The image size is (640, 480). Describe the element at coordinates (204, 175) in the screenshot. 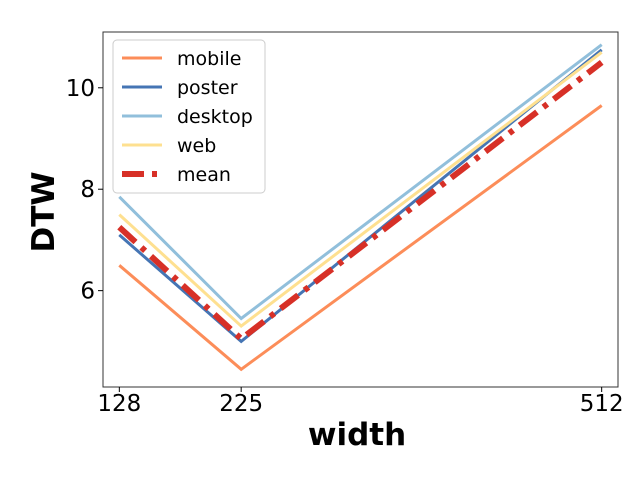

I see `legend-label-mean: mean` at that location.